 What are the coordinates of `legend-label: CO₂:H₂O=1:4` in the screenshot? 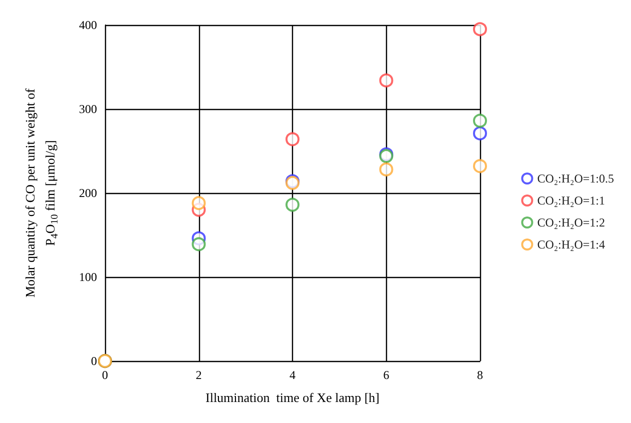 It's located at (571, 245).